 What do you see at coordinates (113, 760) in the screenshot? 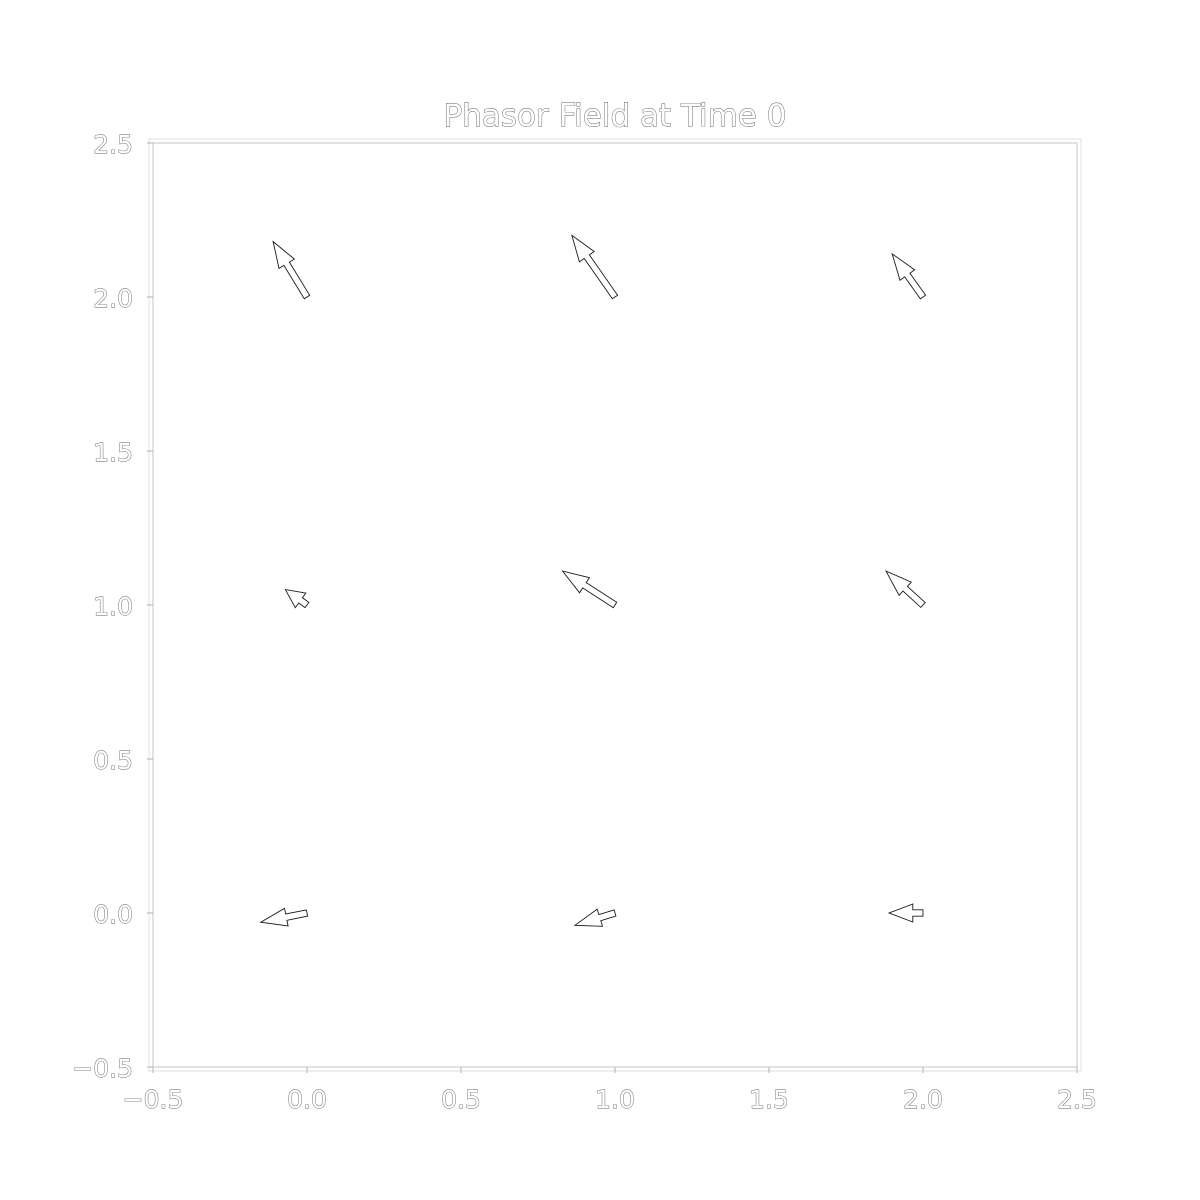
I see `y-tick-label: 0.5` at bounding box center [113, 760].